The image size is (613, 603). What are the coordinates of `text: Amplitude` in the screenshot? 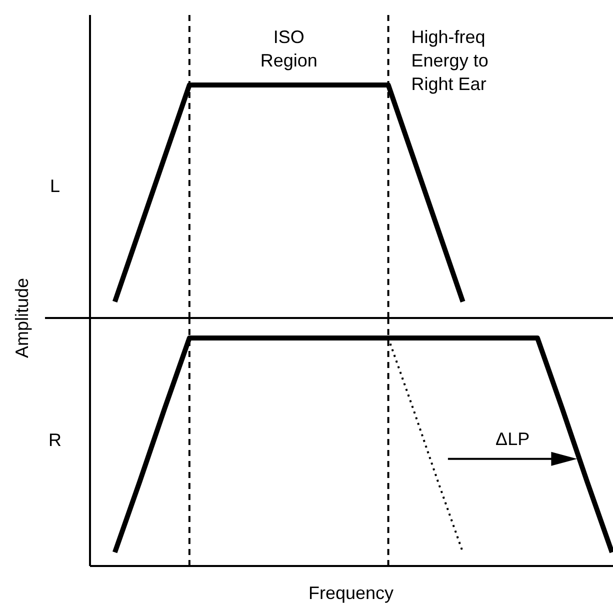 It's located at (22, 318).